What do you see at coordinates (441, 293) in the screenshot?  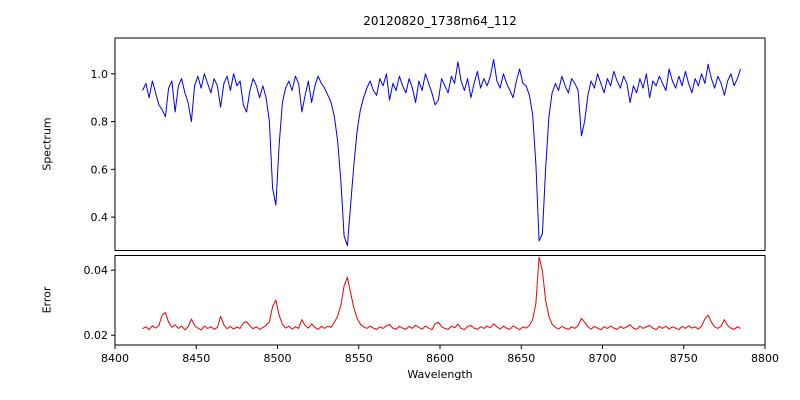 I see `error-line` at bounding box center [441, 293].